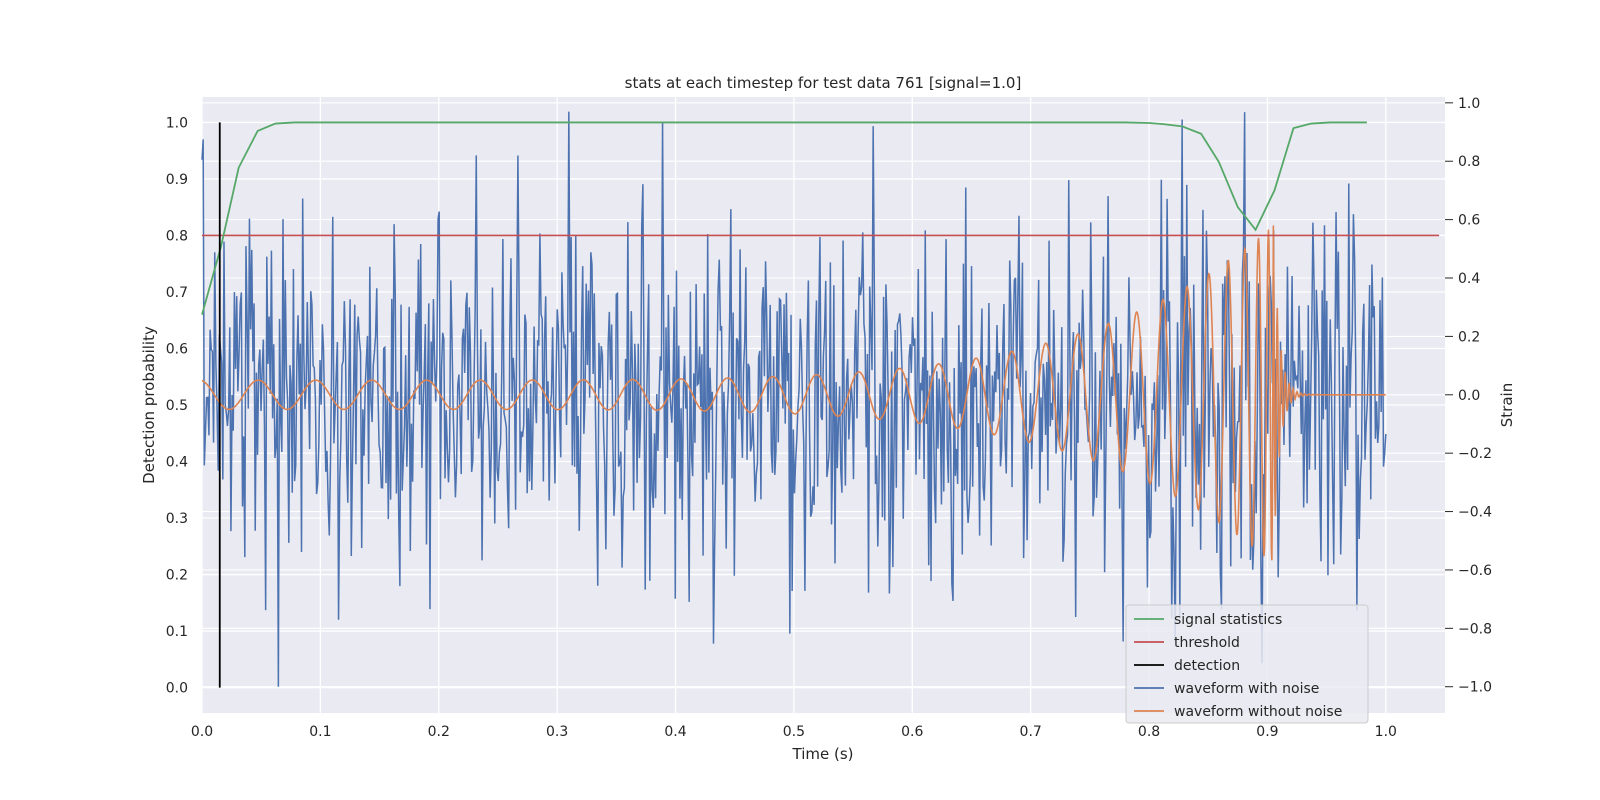  I want to click on x-tick-label: 0.2, so click(439, 732).